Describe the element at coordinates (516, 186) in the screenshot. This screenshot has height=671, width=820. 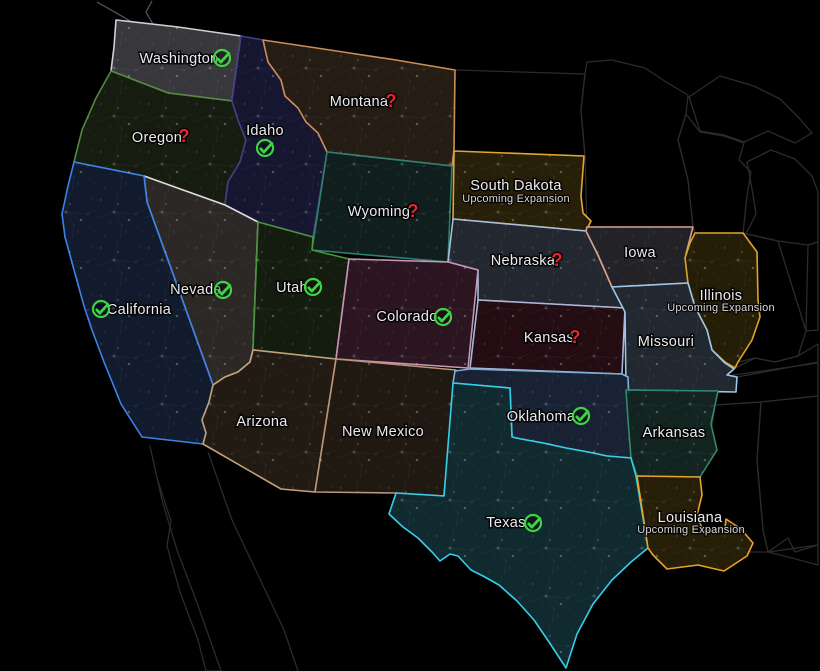
I see `south-dakota-label: South Dakota` at that location.